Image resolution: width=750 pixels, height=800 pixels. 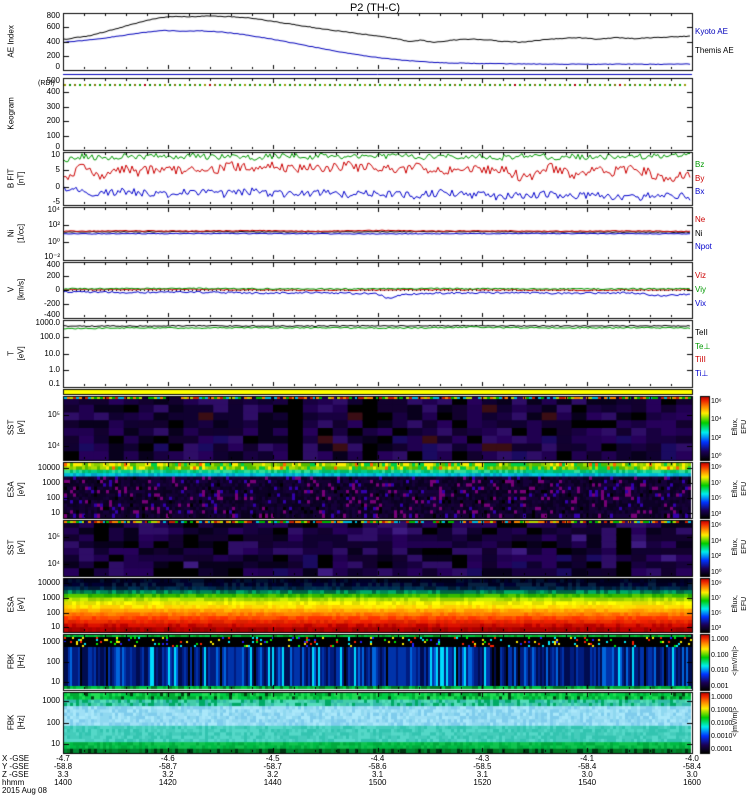 What do you see at coordinates (13, 782) in the screenshot?
I see `axis-row-label: hhmm` at bounding box center [13, 782].